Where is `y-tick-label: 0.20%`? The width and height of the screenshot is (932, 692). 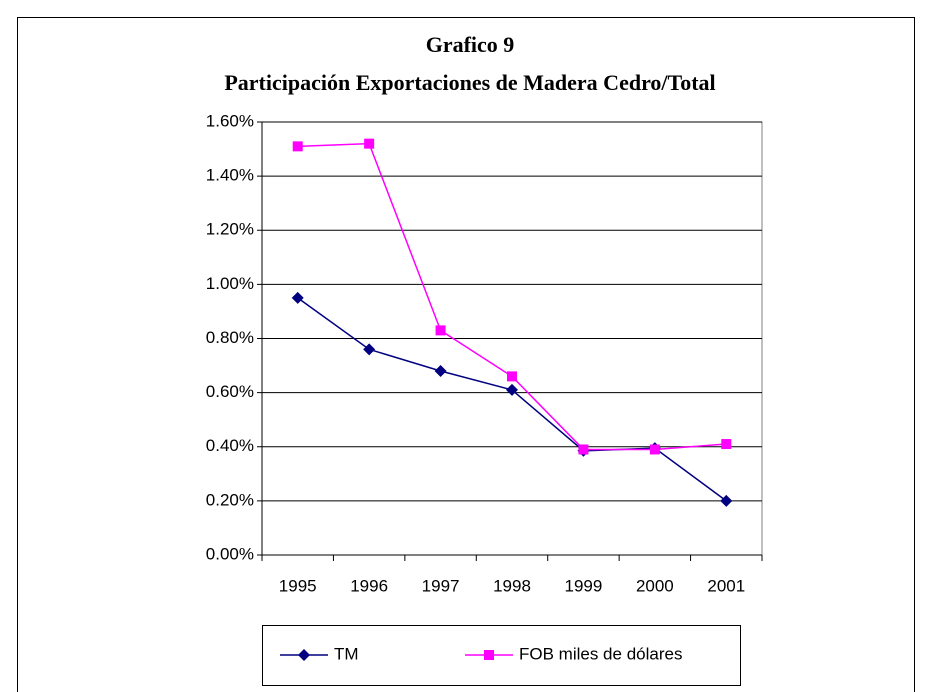
y-tick-label: 0.20% is located at coordinates (230, 499).